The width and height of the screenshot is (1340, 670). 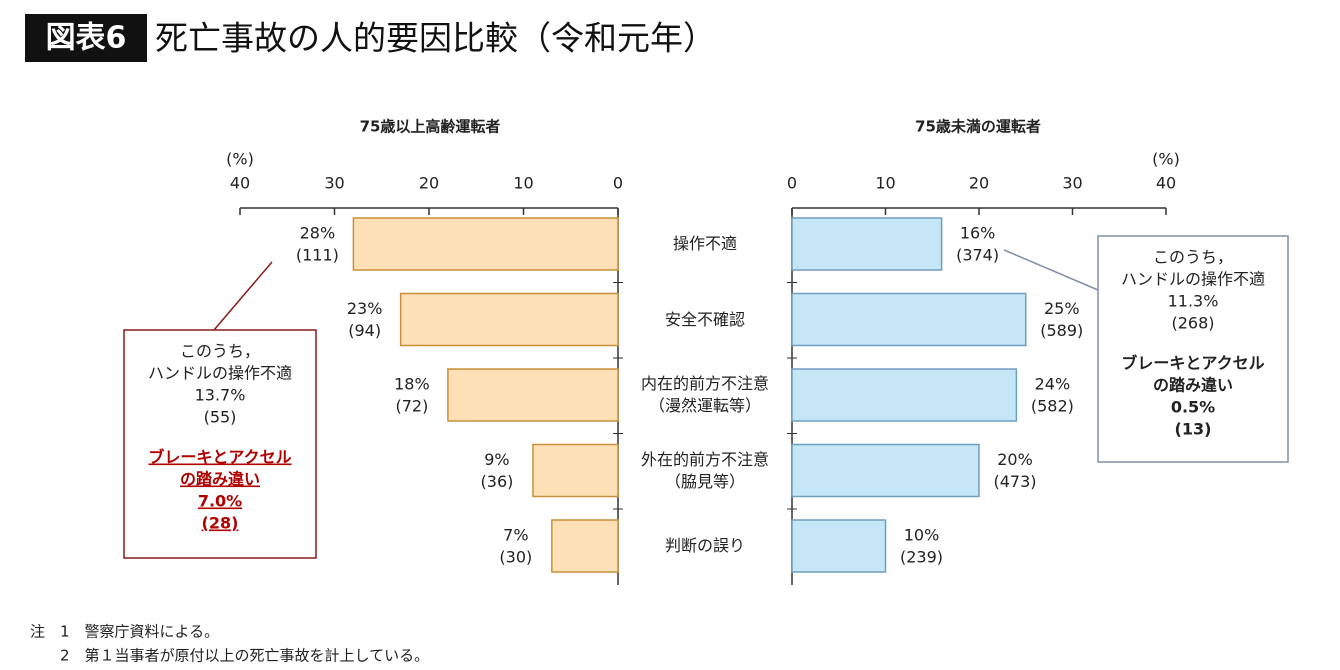 I want to click on count-label: (30), so click(x=515, y=557).